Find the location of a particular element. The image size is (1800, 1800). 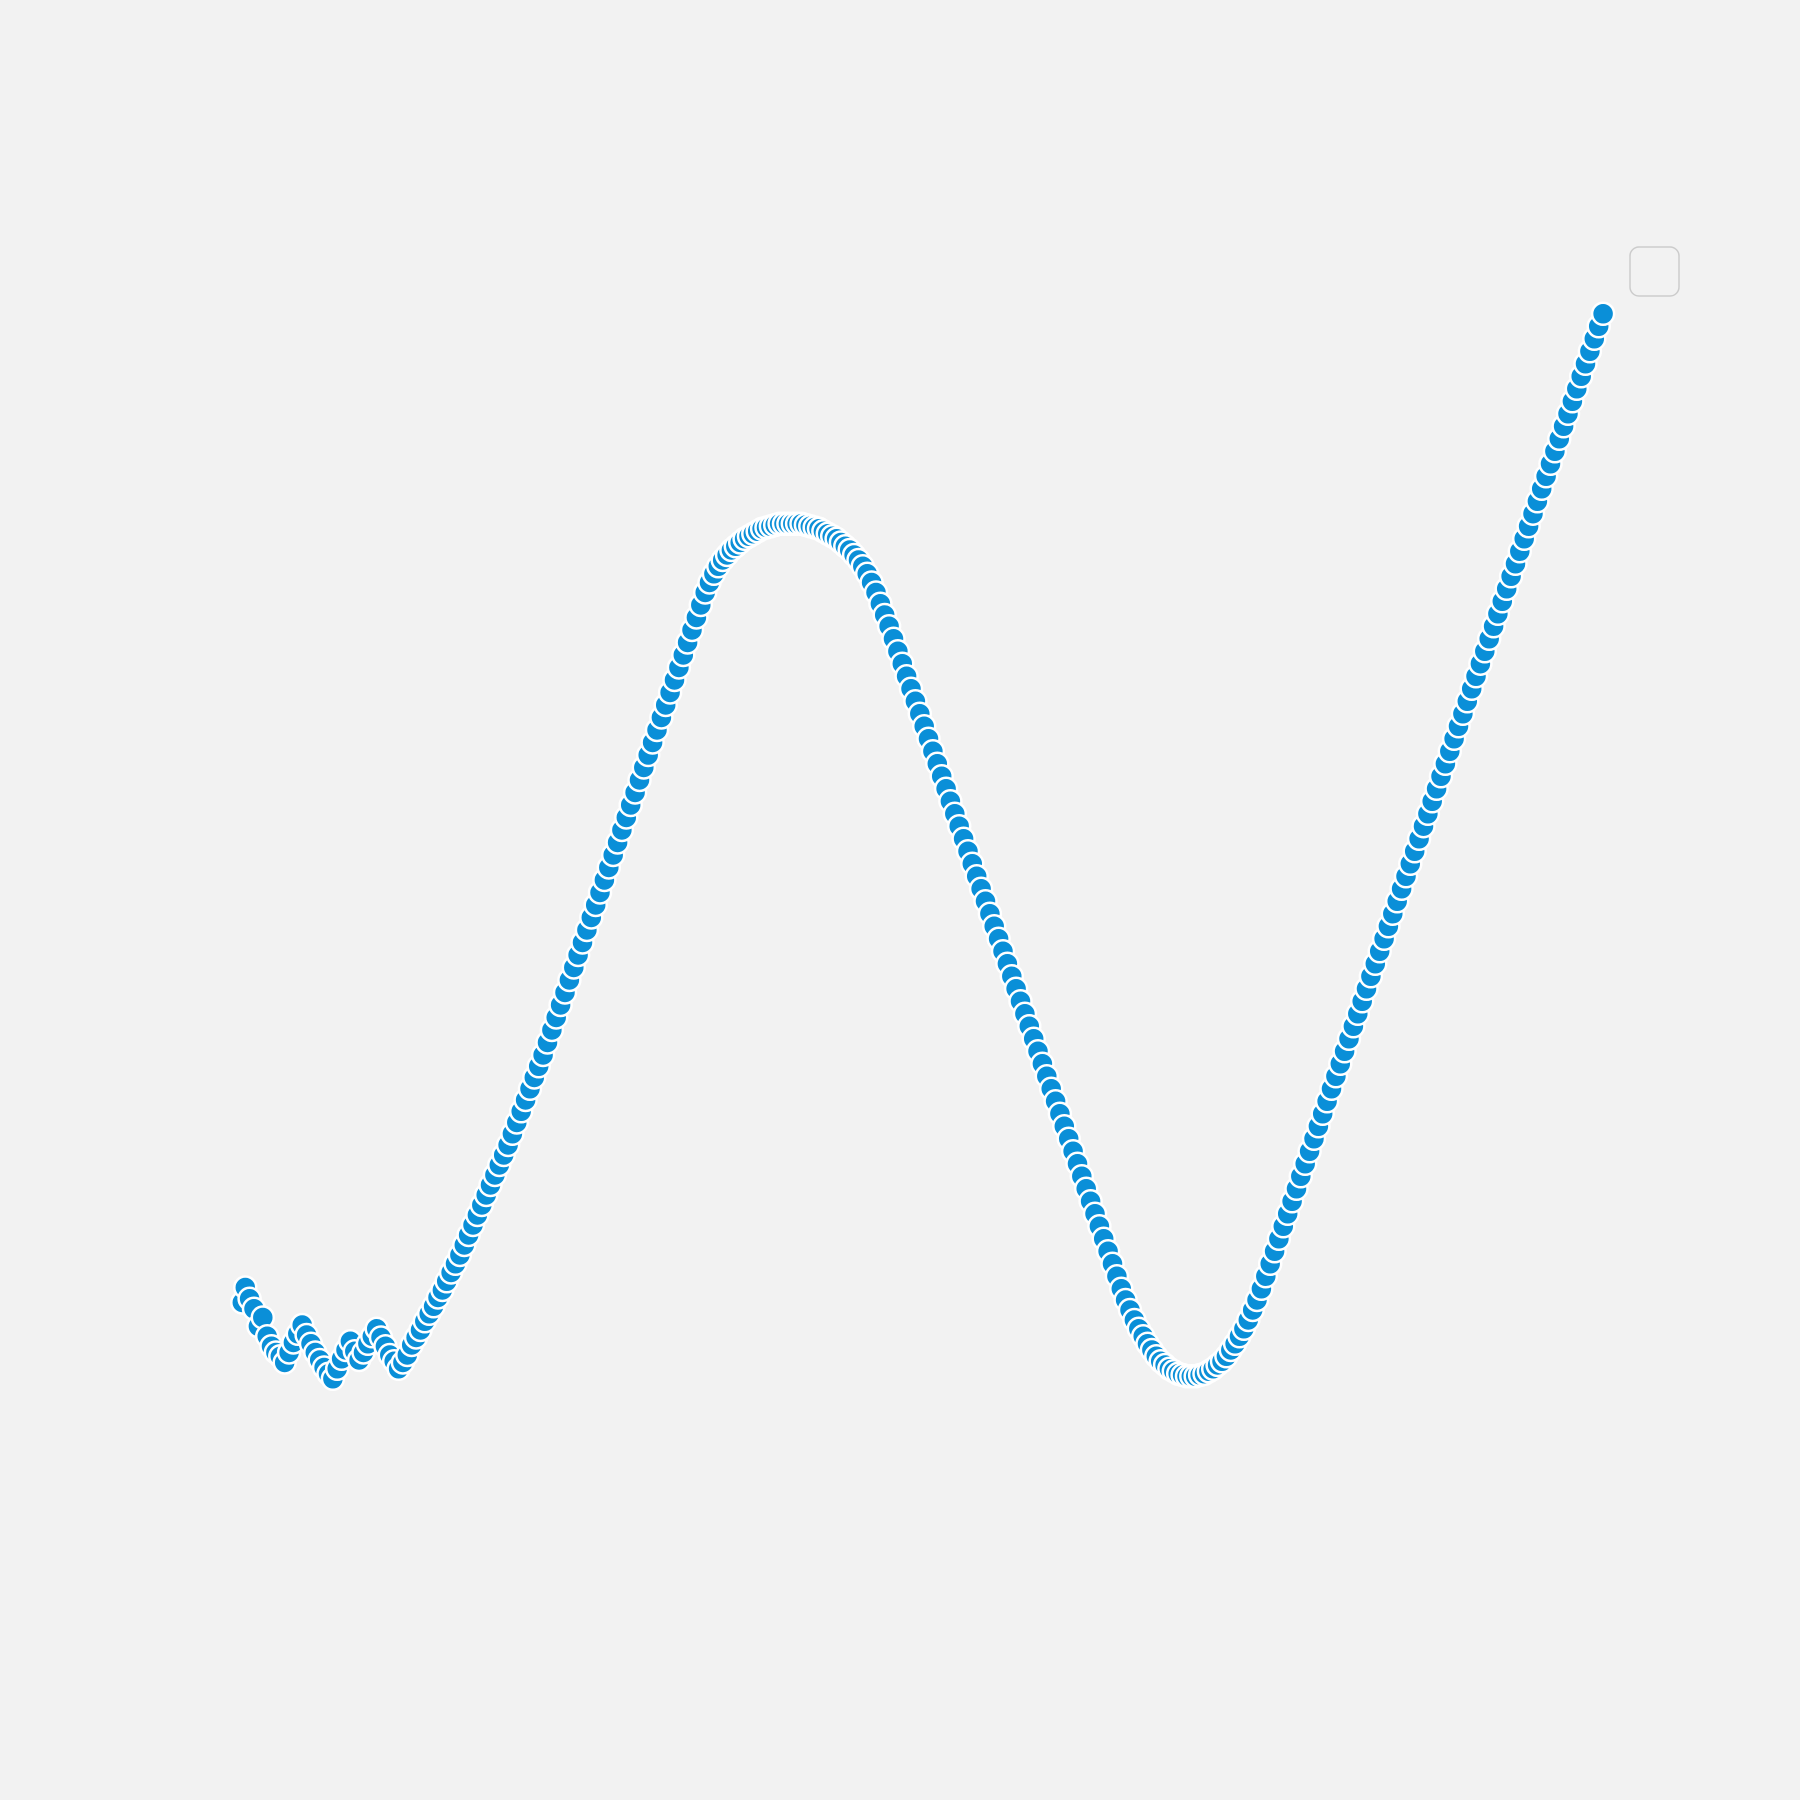

legend-box is located at coordinates (1654, 271).